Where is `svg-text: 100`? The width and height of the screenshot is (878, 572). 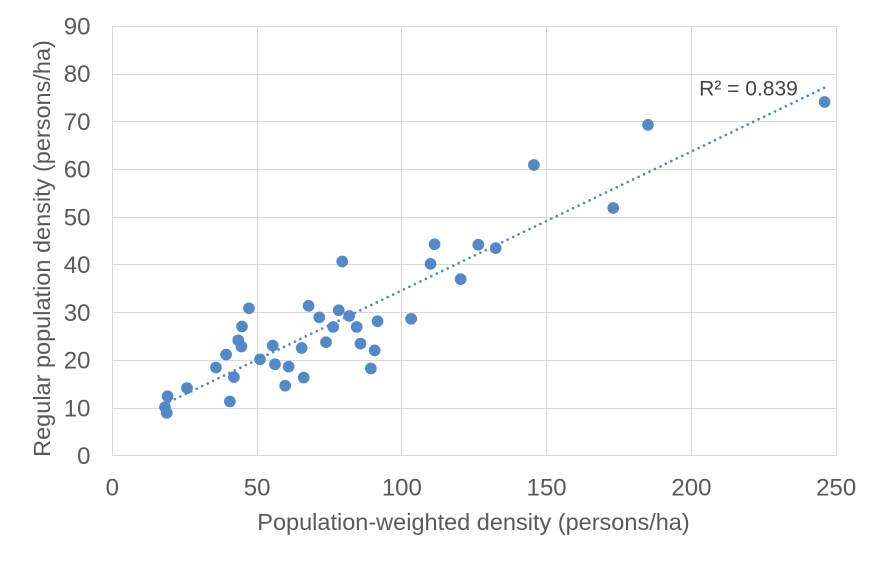
svg-text: 100 is located at coordinates (402, 488).